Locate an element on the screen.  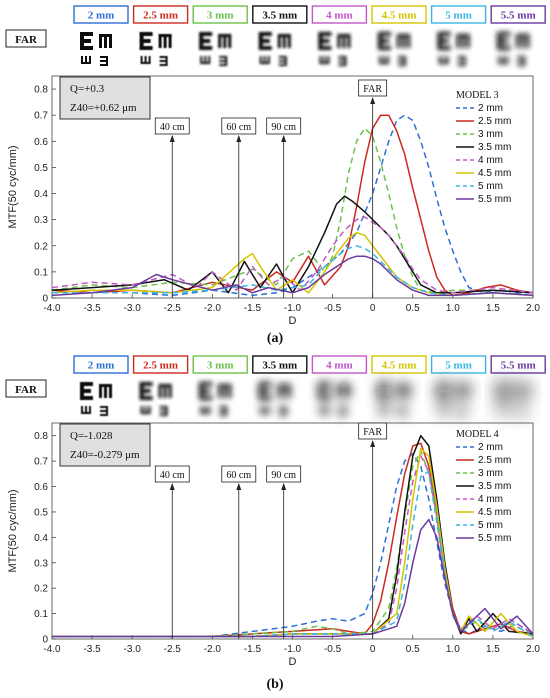
y-tick-label: 0 is located at coordinates (45, 640).